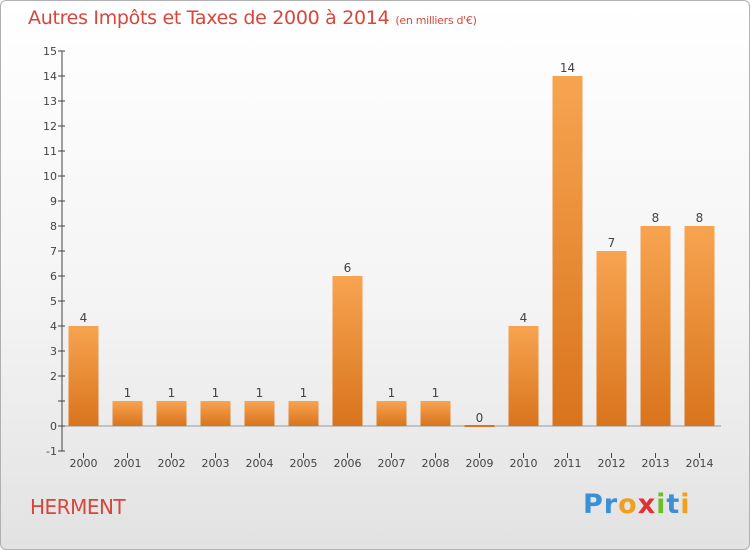 This screenshot has width=750, height=550. Describe the element at coordinates (53, 226) in the screenshot. I see `y-tick-label: 8` at that location.